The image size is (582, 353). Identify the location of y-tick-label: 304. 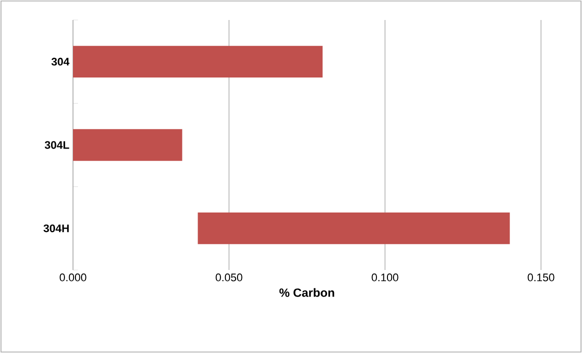
(60, 62).